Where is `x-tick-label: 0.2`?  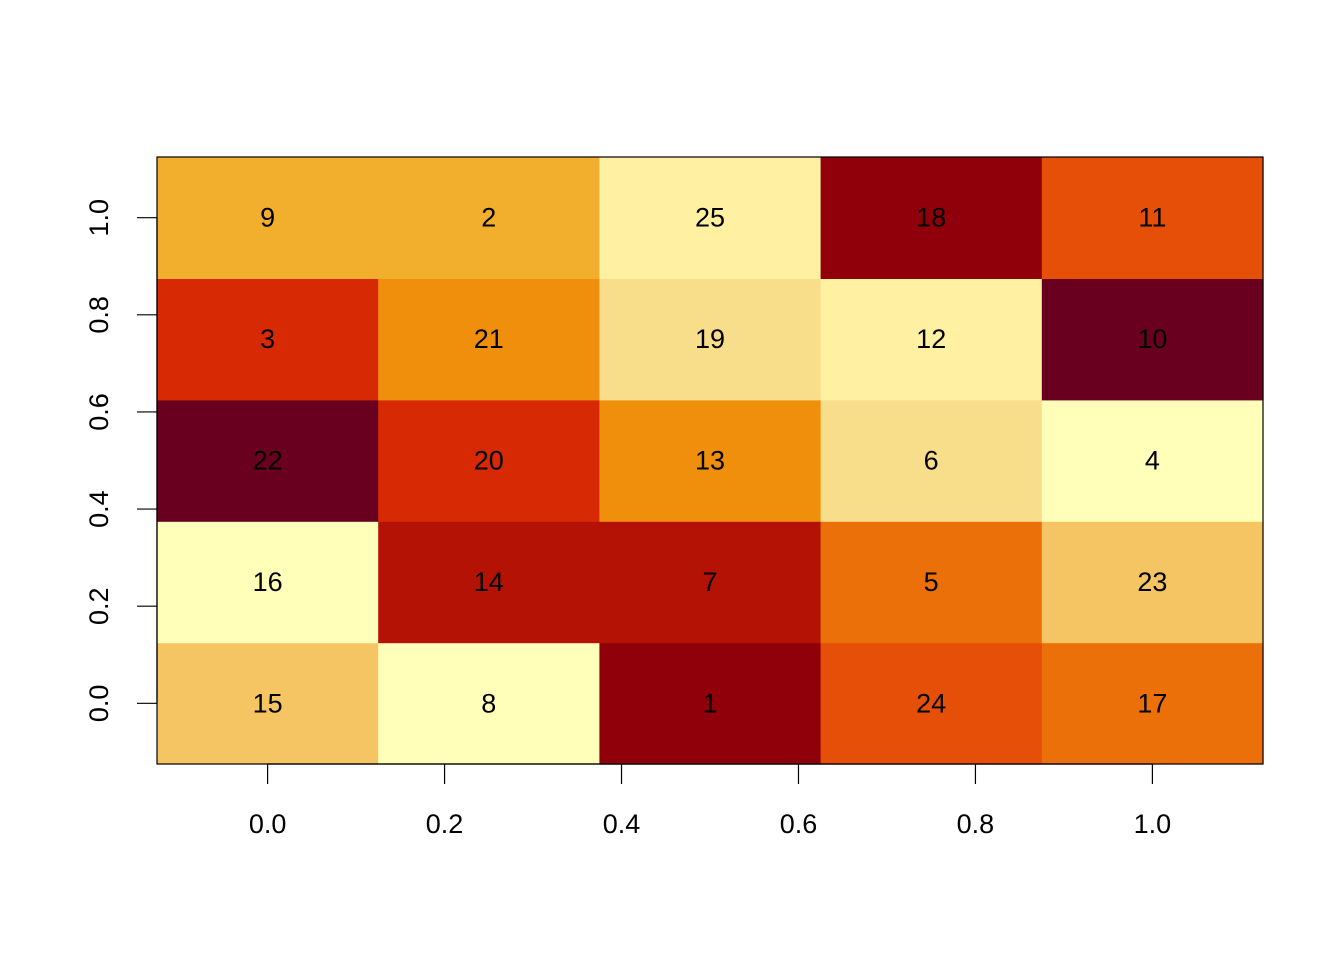
x-tick-label: 0.2 is located at coordinates (445, 824).